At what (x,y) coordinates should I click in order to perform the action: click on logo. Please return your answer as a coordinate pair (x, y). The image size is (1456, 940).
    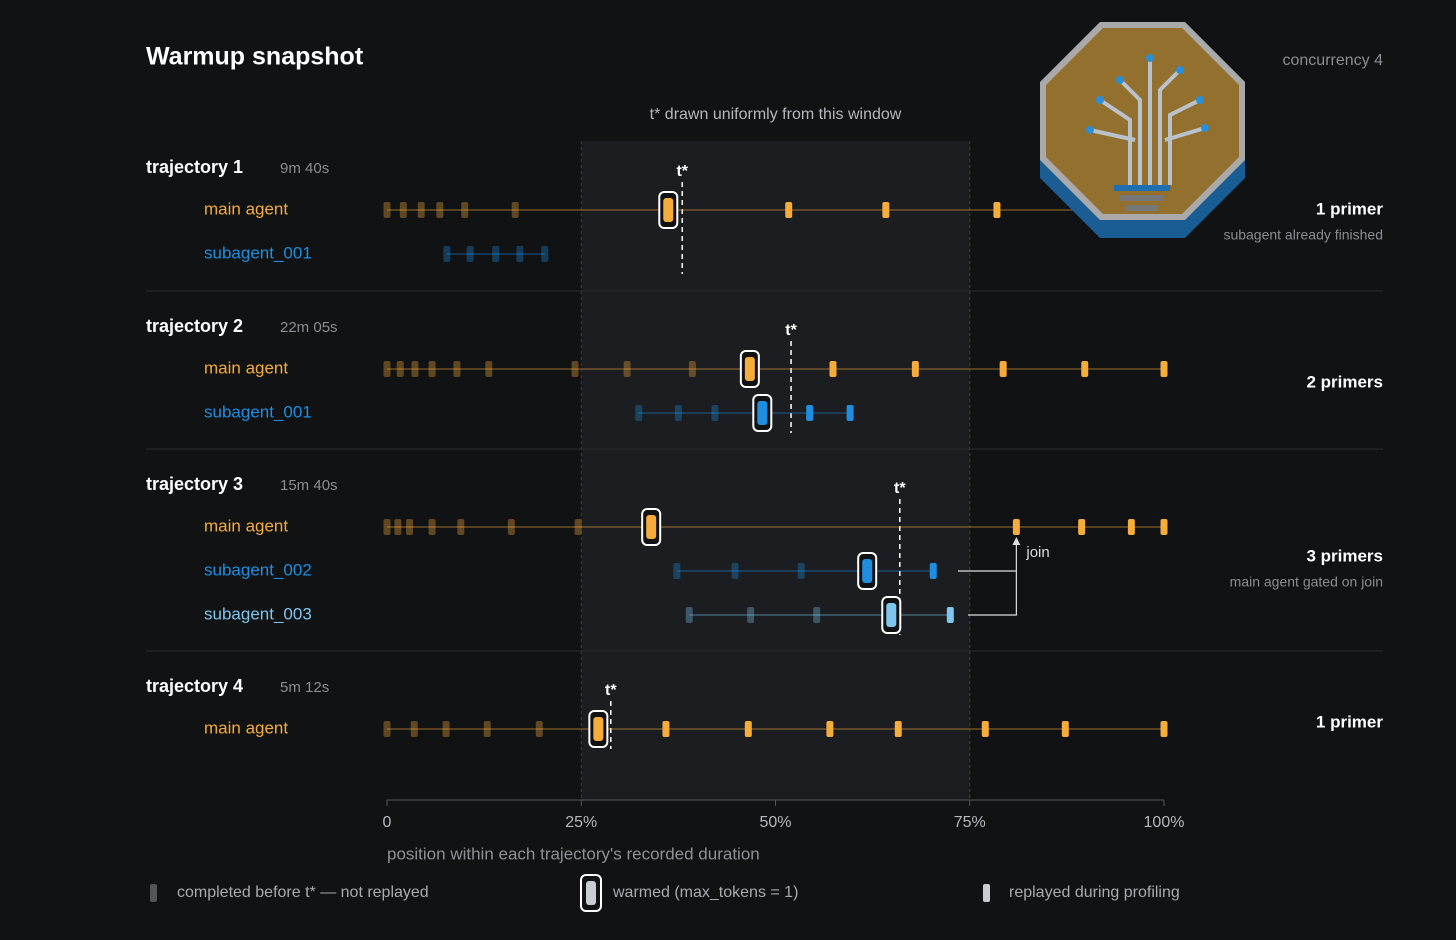
    Looking at the image, I should click on (1142, 130).